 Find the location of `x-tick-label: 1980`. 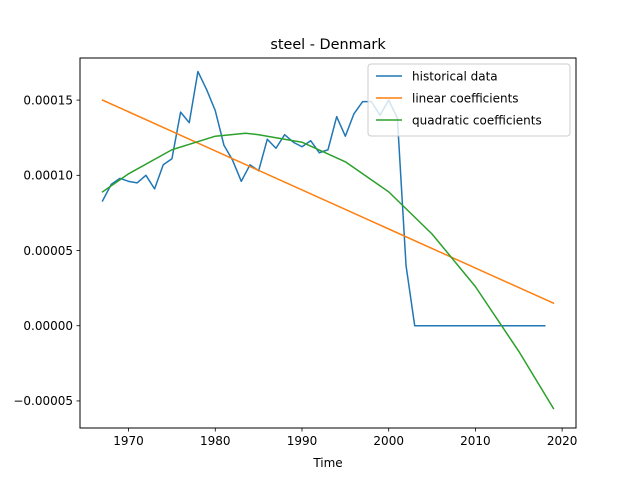

x-tick-label: 1980 is located at coordinates (215, 441).